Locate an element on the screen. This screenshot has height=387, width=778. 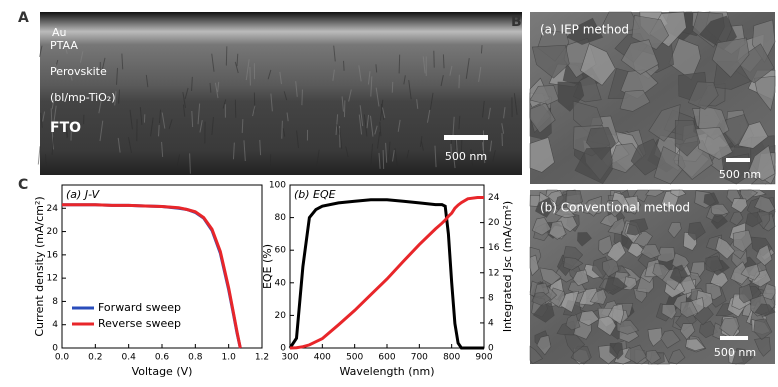
y-tick-label: 12 is located at coordinates (52, 279).